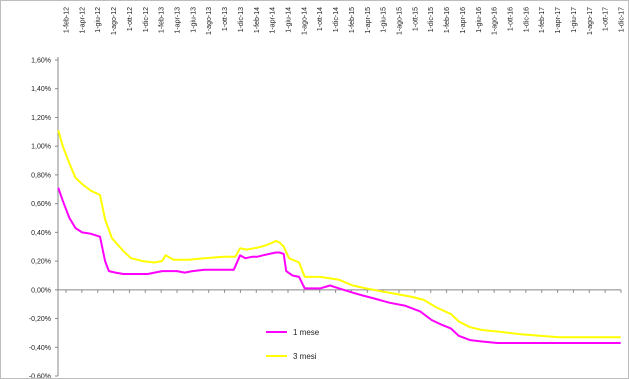  Describe the element at coordinates (114, 21) in the screenshot. I see `x-tick-label: 1-ago-12` at that location.